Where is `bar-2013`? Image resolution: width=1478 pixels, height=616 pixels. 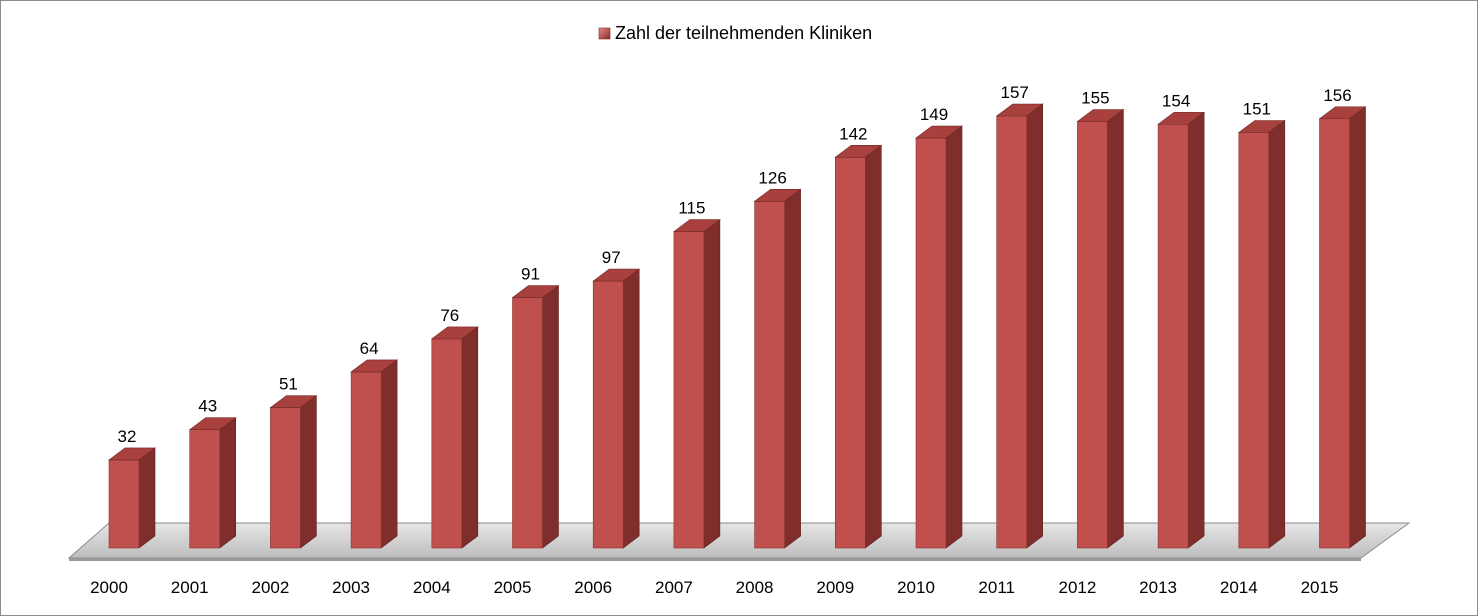 bar-2013 is located at coordinates (1181, 330).